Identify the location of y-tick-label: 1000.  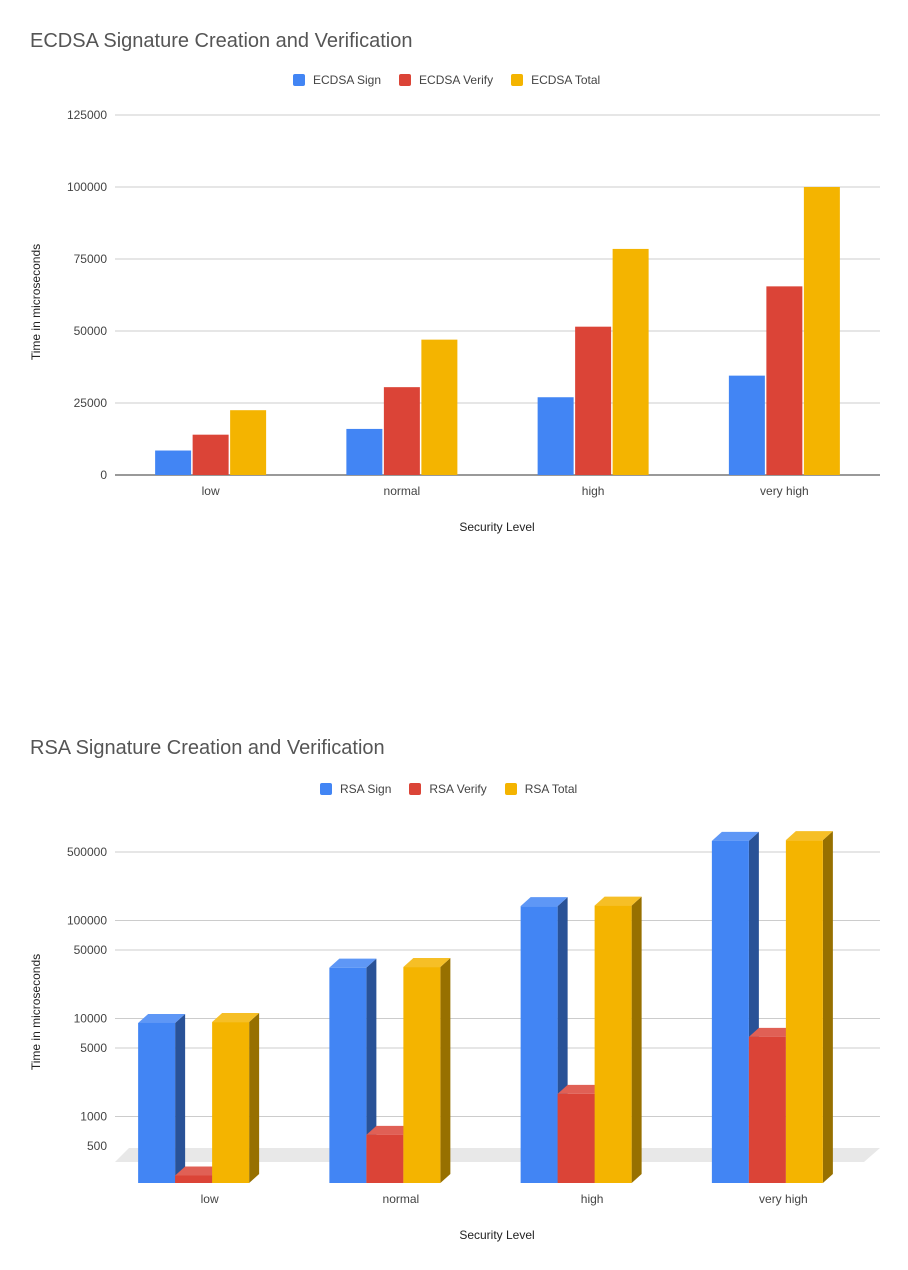
(93, 1116).